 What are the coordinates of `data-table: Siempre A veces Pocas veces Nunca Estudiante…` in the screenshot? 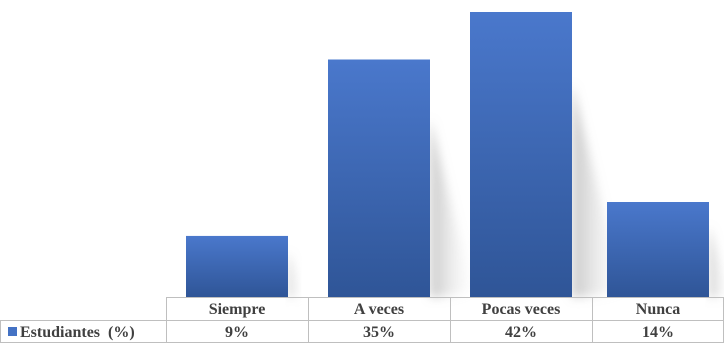 It's located at (362, 320).